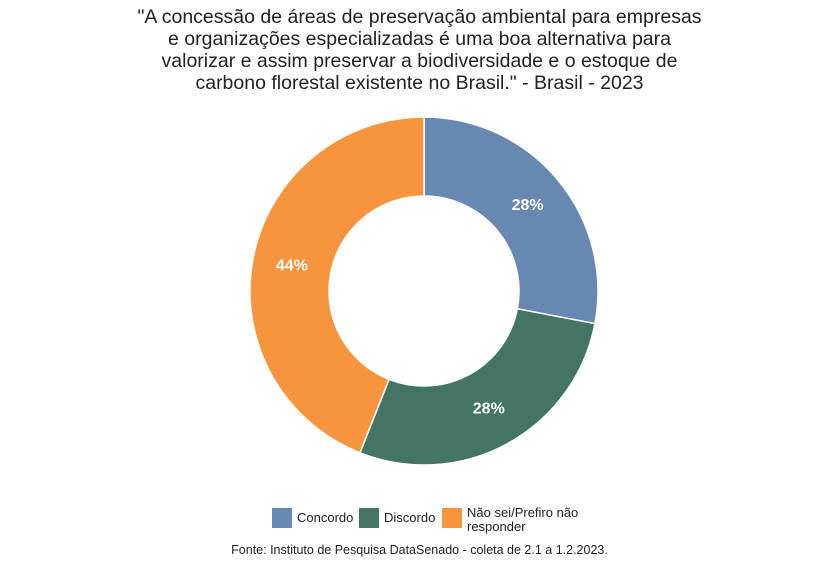 Image resolution: width=839 pixels, height=564 pixels. I want to click on data-label-discordo: 28%, so click(489, 408).